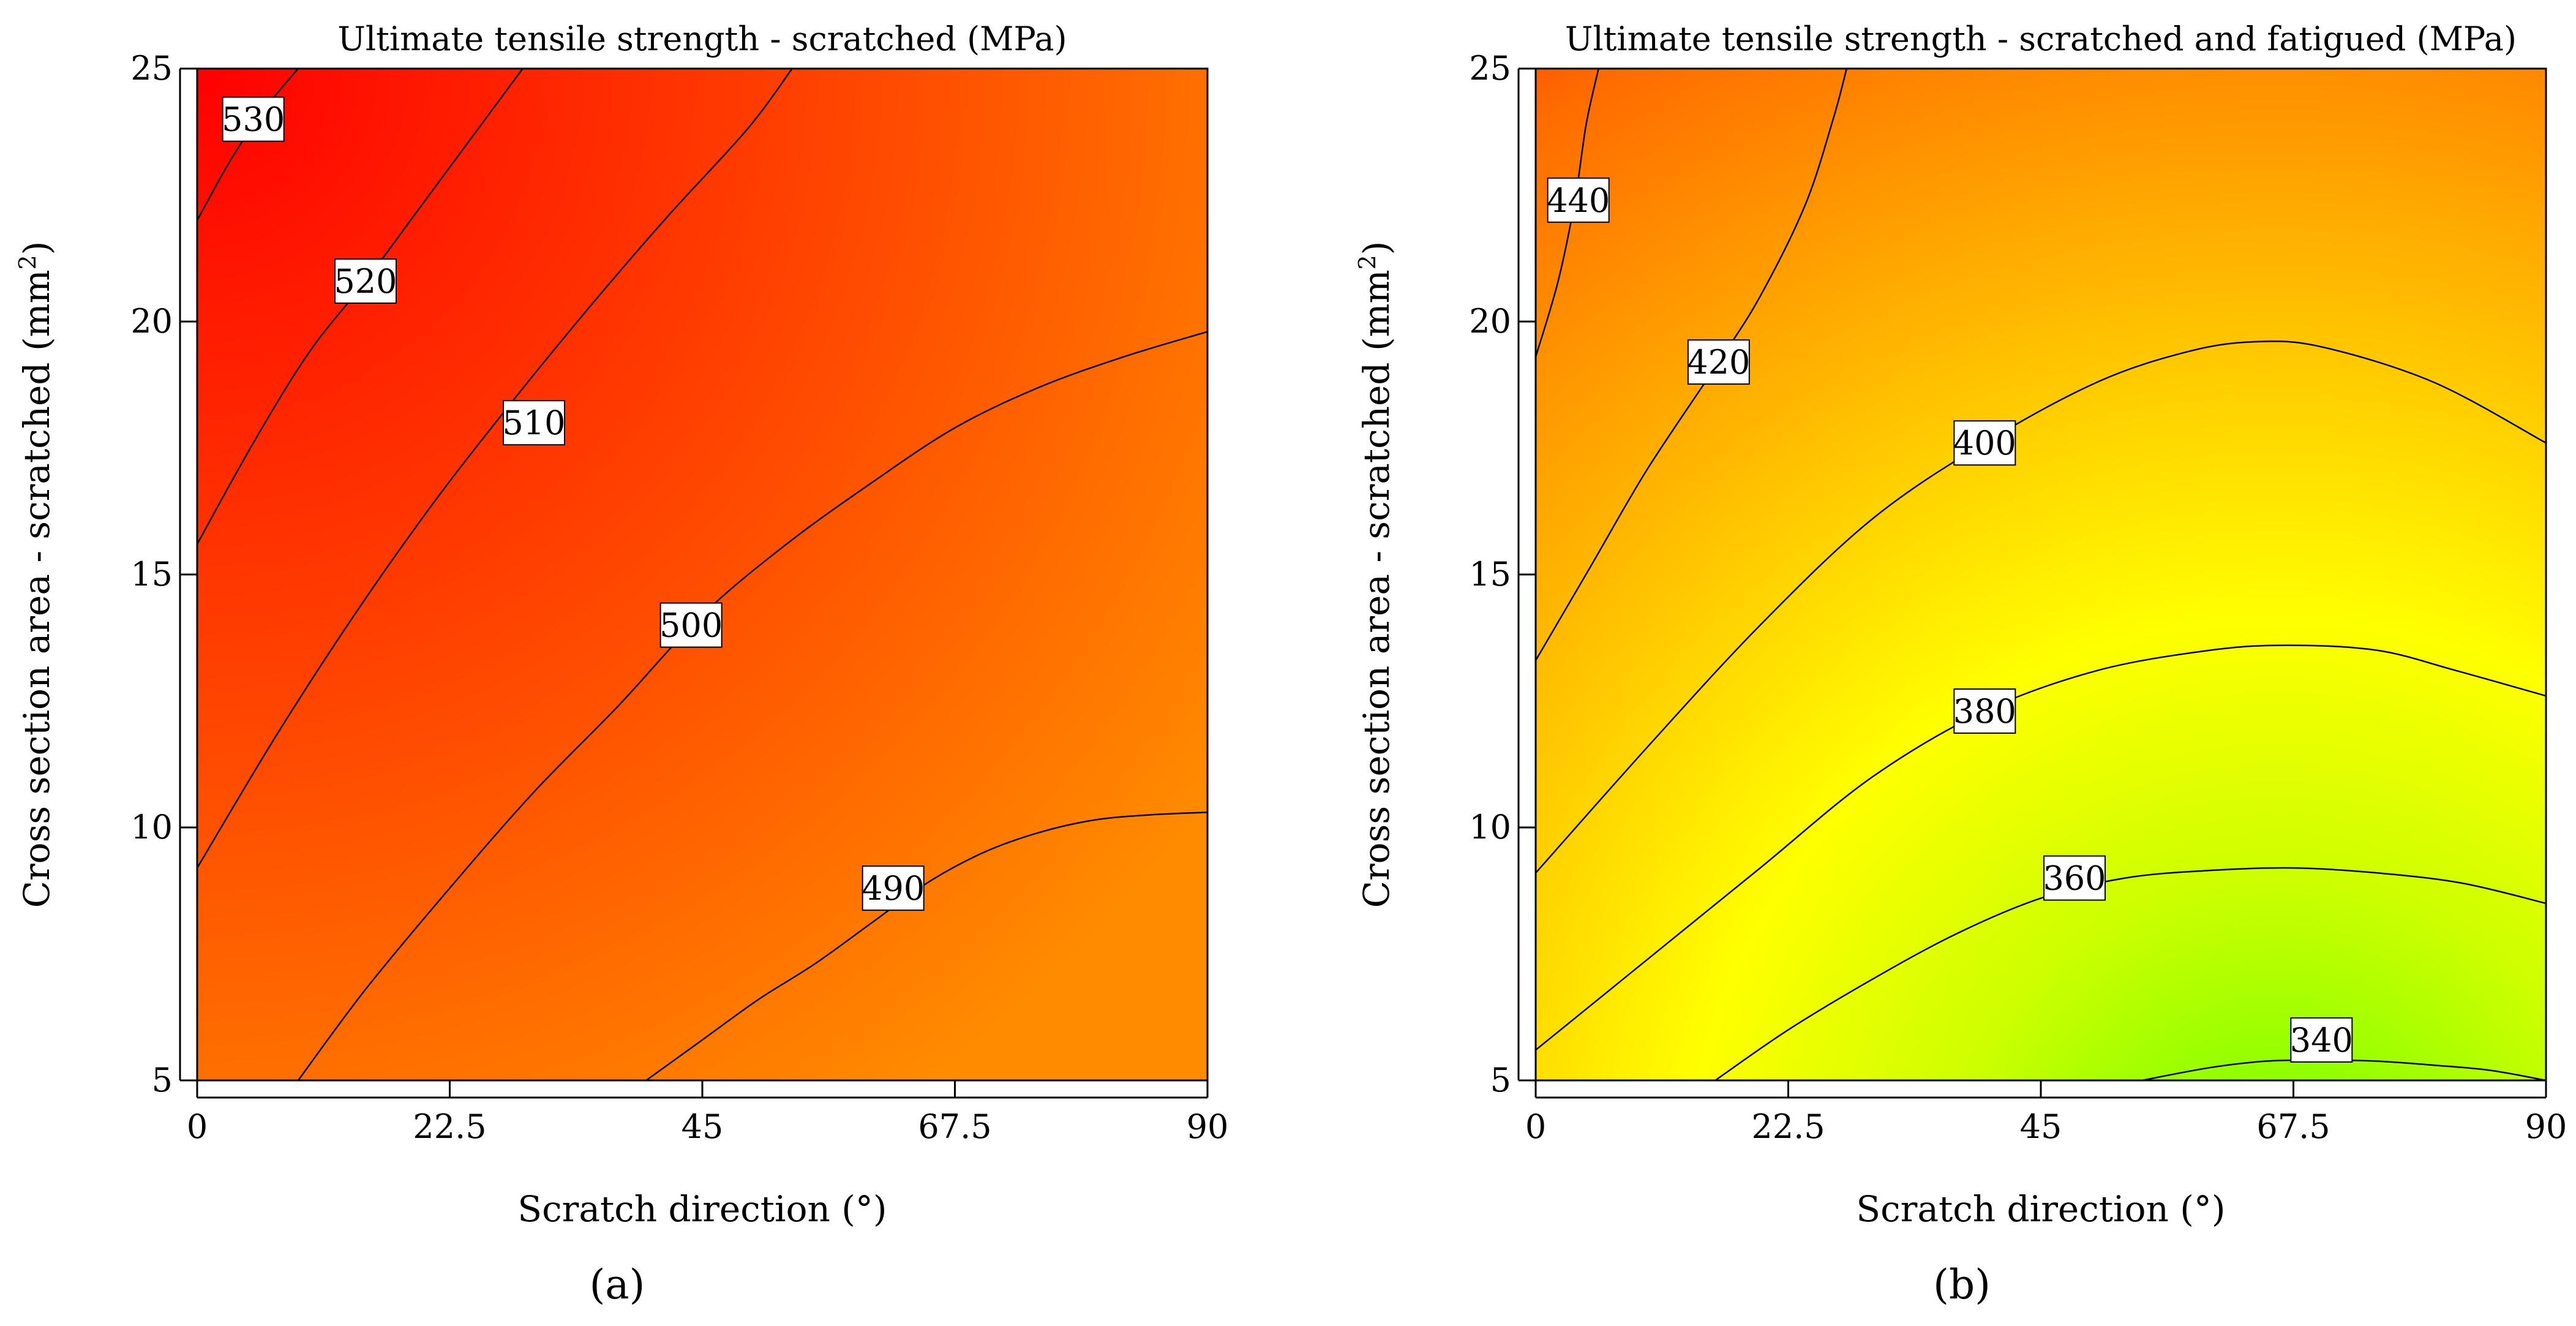 The width and height of the screenshot is (2576, 1326). I want to click on contour-label-360: 360, so click(2074, 878).